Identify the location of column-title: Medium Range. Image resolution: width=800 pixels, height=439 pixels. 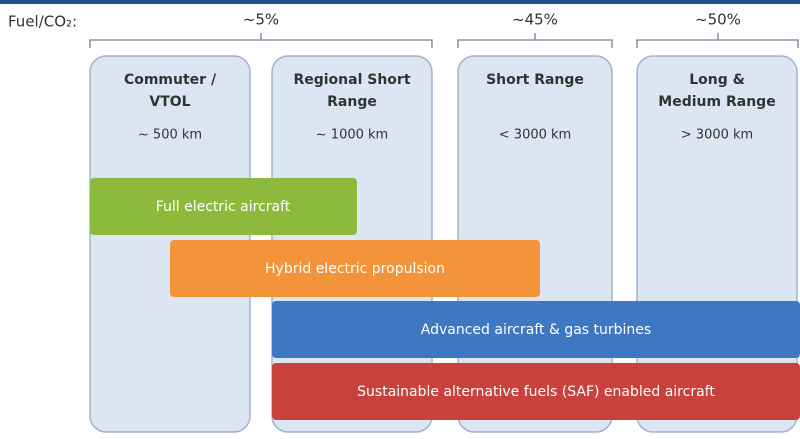
(716, 102).